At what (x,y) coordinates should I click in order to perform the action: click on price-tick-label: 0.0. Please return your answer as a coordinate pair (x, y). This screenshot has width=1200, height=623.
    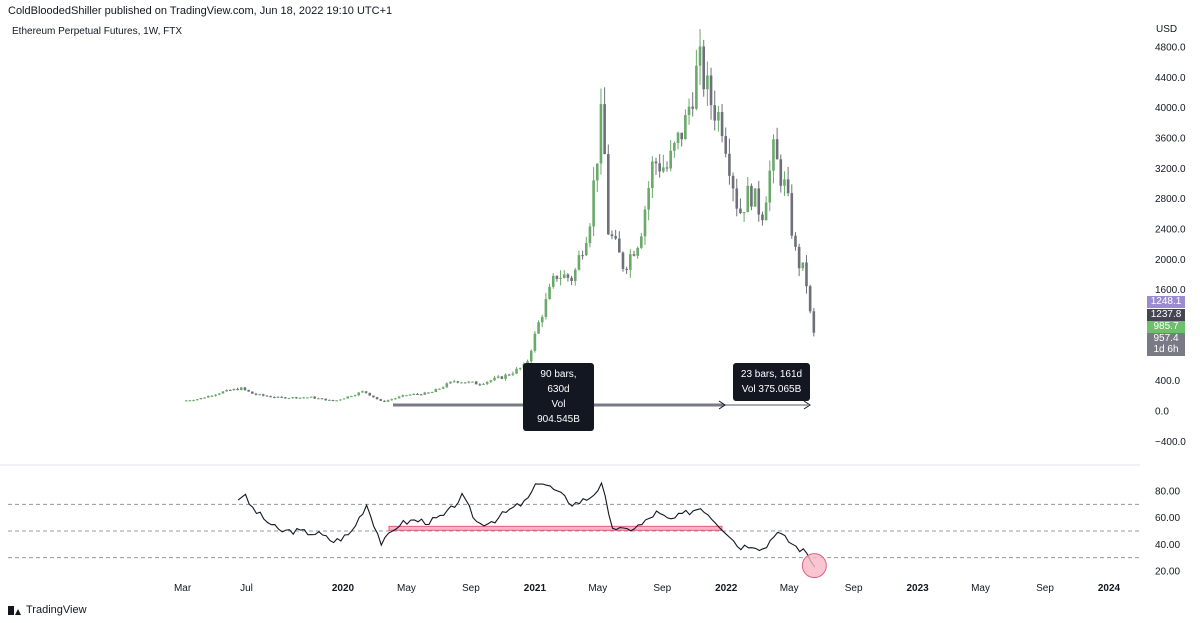
    Looking at the image, I should click on (1162, 412).